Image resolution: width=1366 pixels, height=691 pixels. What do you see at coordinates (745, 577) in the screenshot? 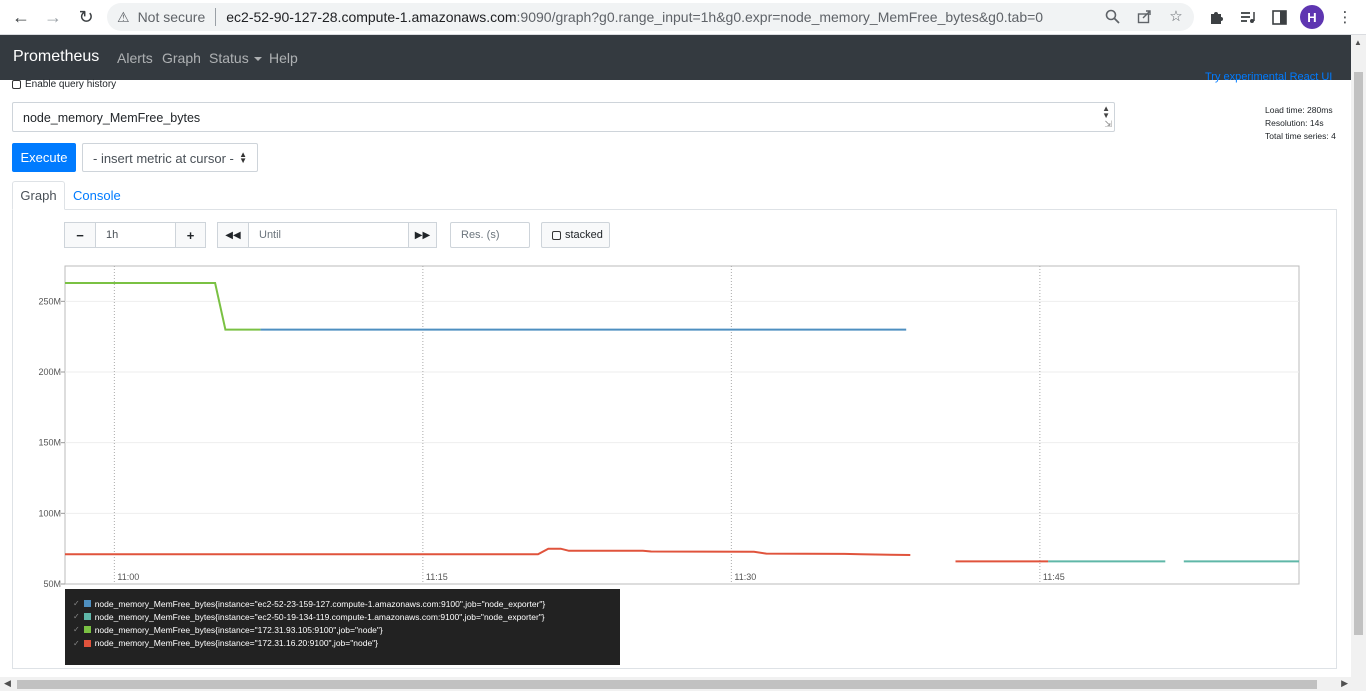
I see `x-tick-label: 11:30` at bounding box center [745, 577].